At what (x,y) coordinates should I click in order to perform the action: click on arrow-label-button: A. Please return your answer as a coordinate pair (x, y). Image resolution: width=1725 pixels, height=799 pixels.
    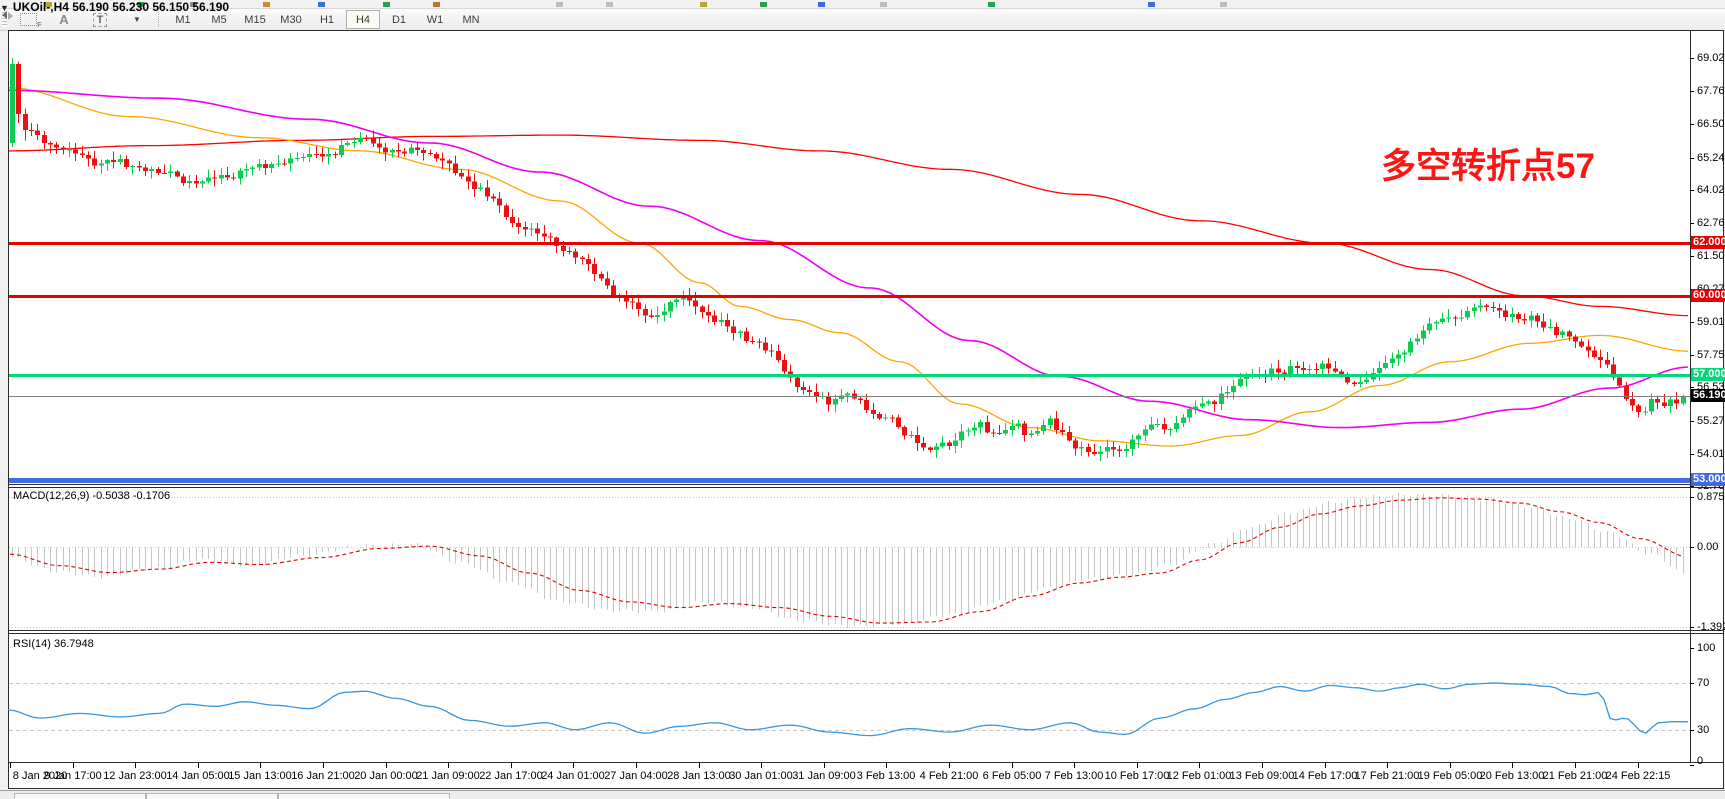
    Looking at the image, I should click on (64, 19).